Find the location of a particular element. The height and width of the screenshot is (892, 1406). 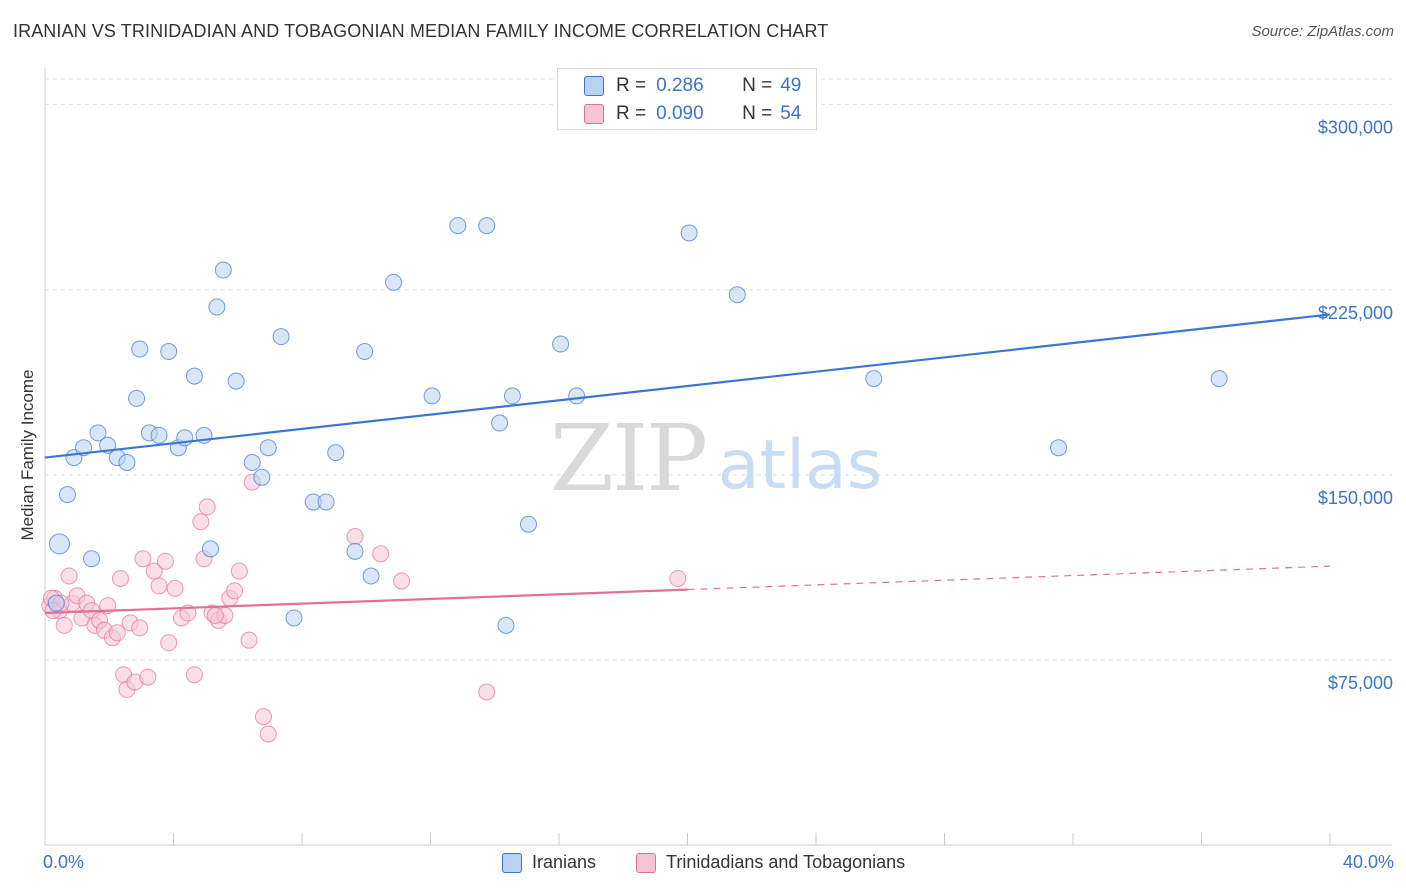

iranians-swatch is located at coordinates (594, 86).